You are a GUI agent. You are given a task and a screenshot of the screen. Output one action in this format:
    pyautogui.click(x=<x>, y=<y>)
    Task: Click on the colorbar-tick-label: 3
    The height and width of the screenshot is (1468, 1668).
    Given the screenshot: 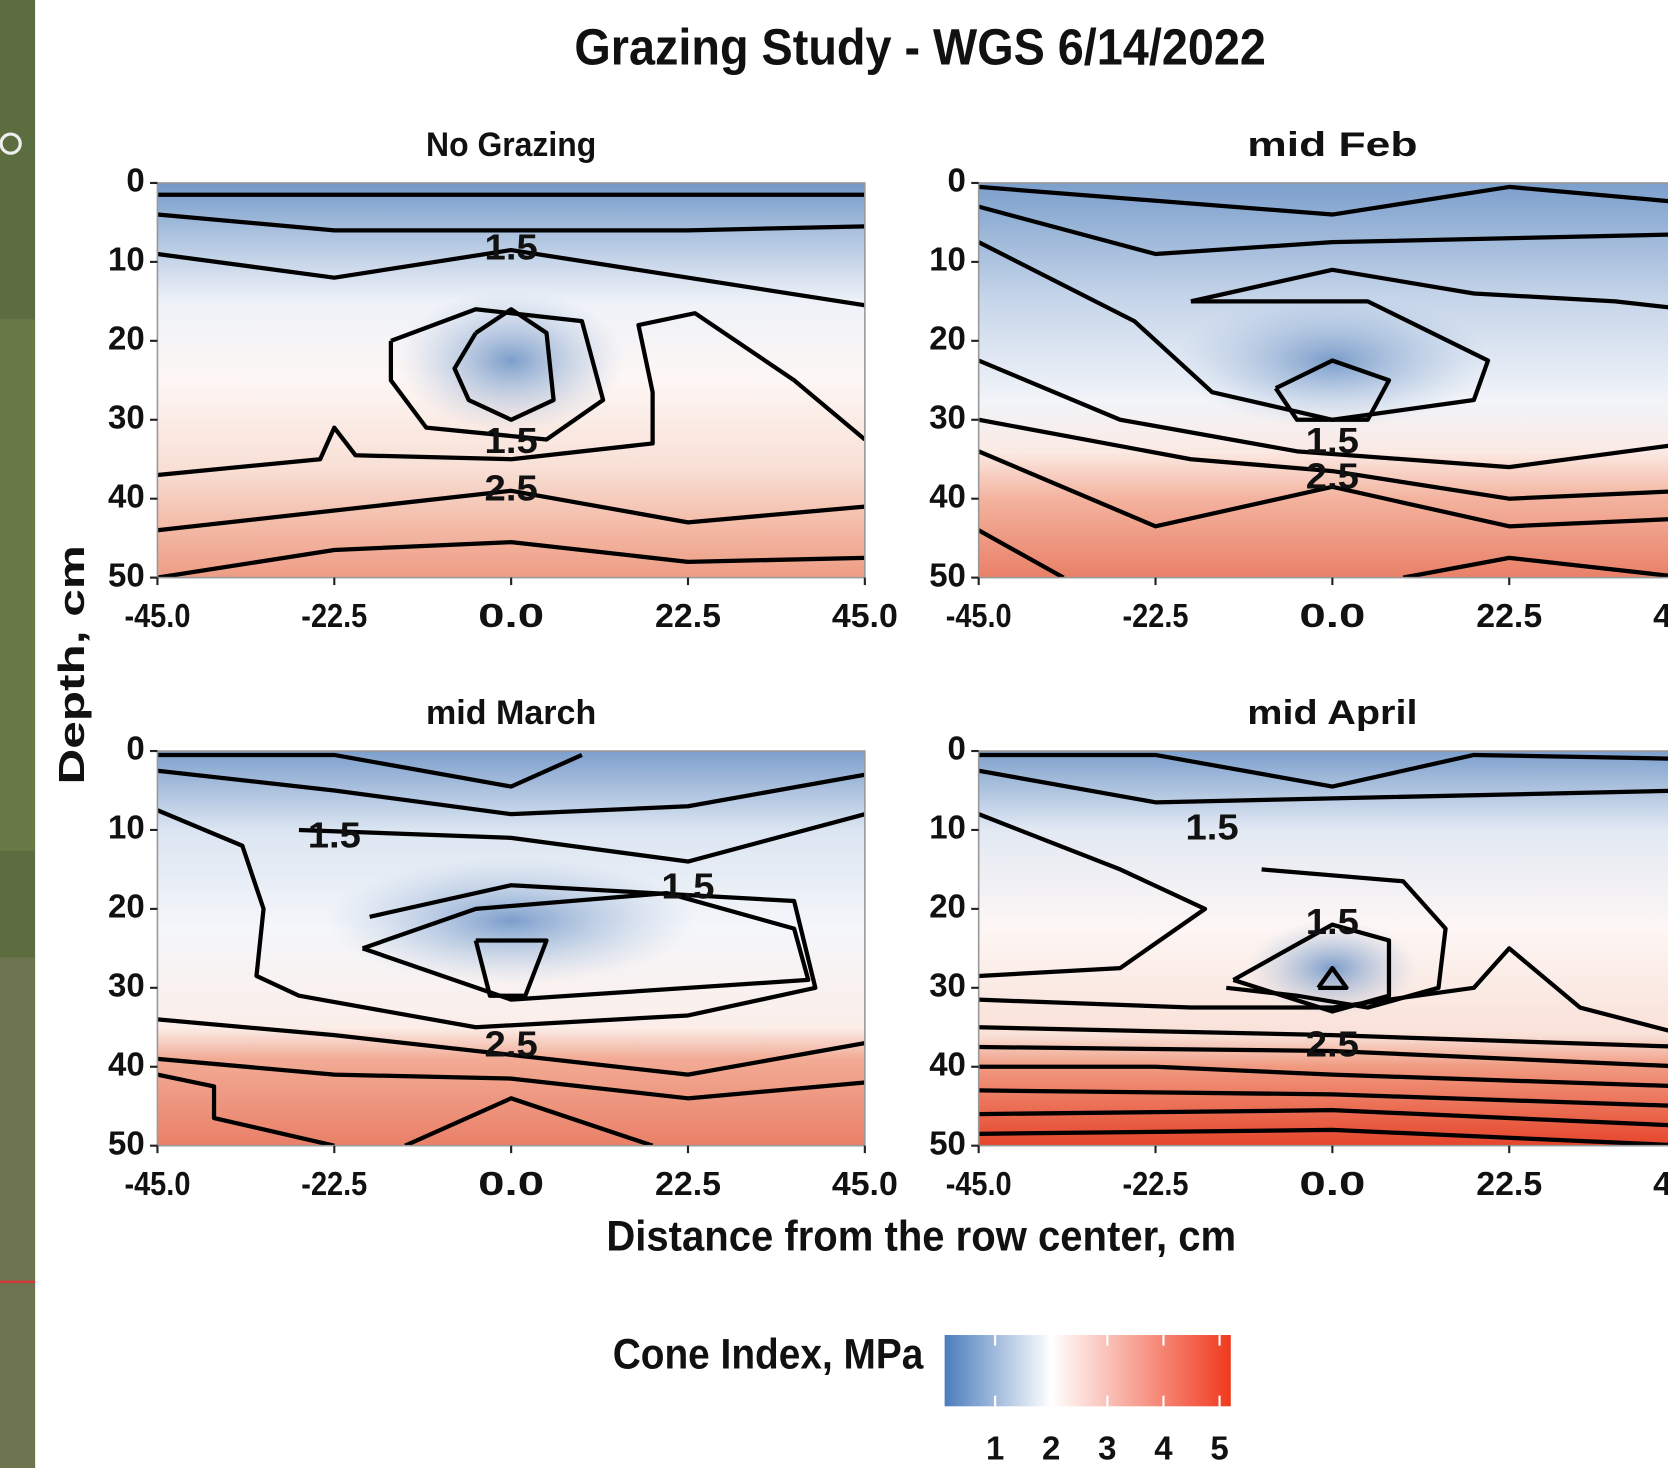 What is the action you would take?
    pyautogui.click(x=1107, y=1448)
    